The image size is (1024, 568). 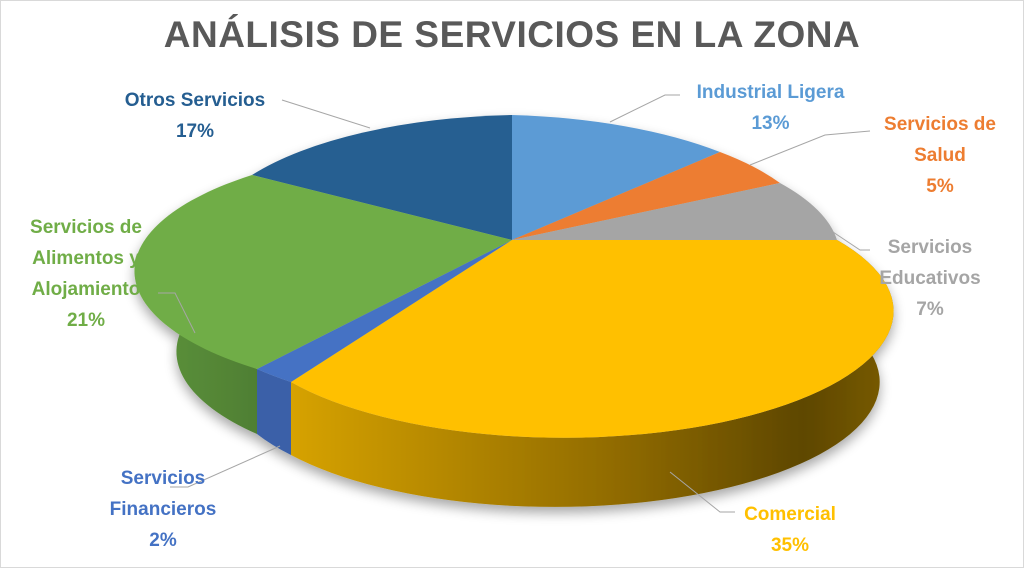 I want to click on slice-alimentos, so click(x=323, y=272).